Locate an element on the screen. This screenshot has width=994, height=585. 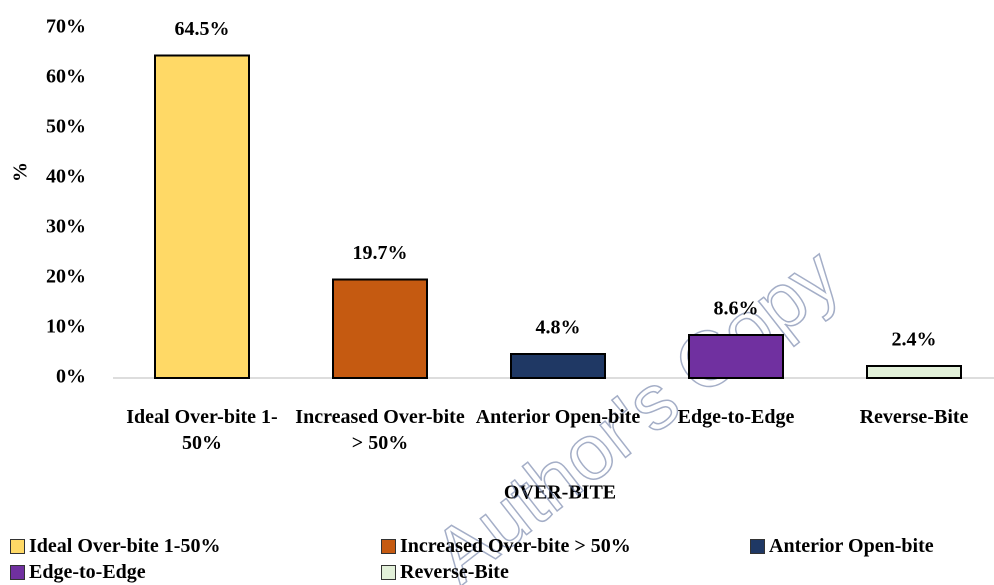
legend-item: Increased Over-bite > 50% is located at coordinates (506, 546).